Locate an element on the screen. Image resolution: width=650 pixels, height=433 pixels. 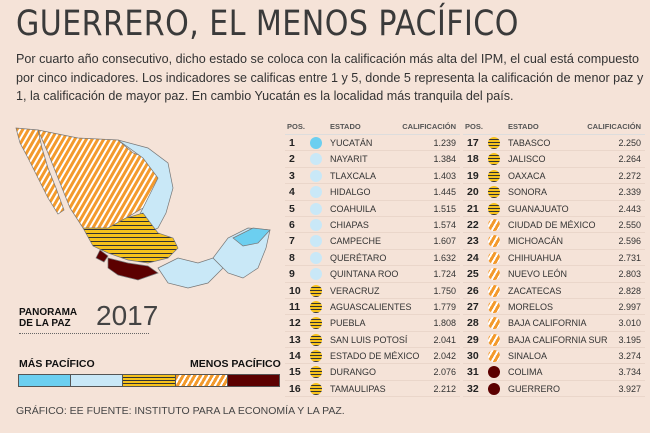
row-score: 2.264 is located at coordinates (629, 159).